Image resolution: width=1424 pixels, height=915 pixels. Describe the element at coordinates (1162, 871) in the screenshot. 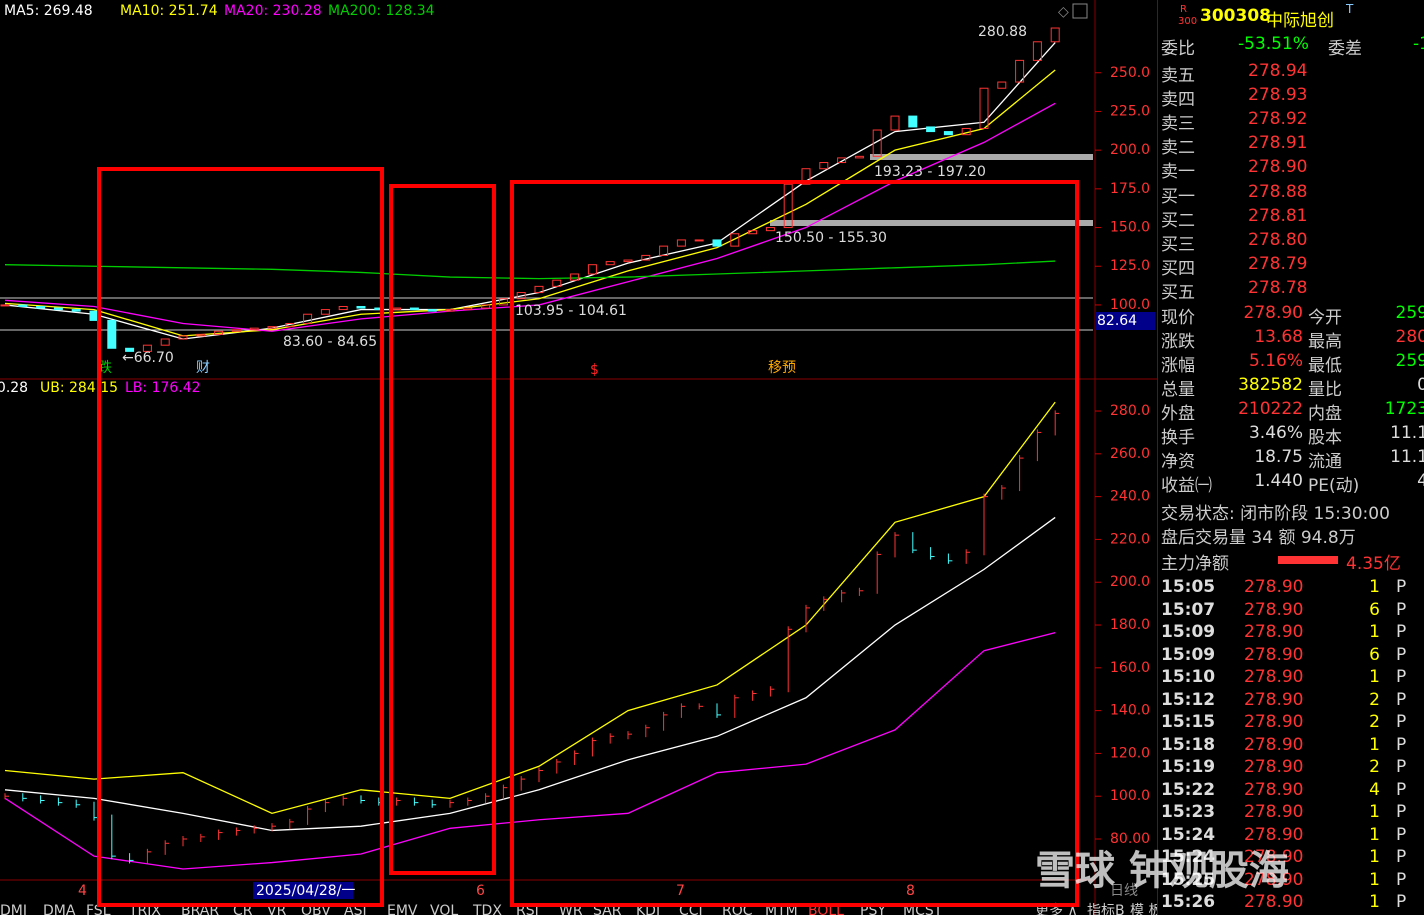

I see `watermark: 雪球 钟观股海` at that location.